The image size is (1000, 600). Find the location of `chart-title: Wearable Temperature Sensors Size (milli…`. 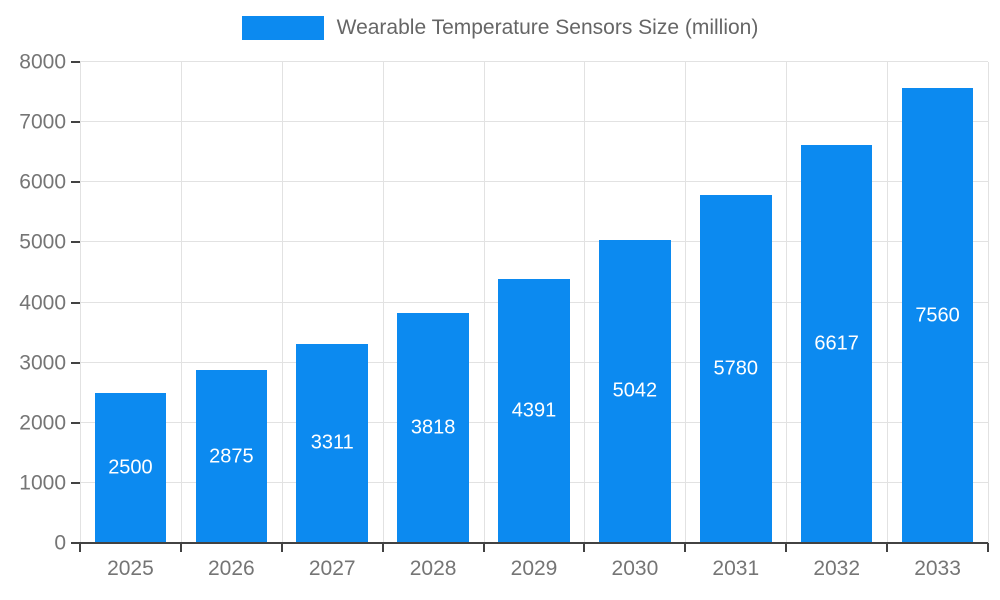

chart-title: Wearable Temperature Sensors Size (milli… is located at coordinates (547, 27).